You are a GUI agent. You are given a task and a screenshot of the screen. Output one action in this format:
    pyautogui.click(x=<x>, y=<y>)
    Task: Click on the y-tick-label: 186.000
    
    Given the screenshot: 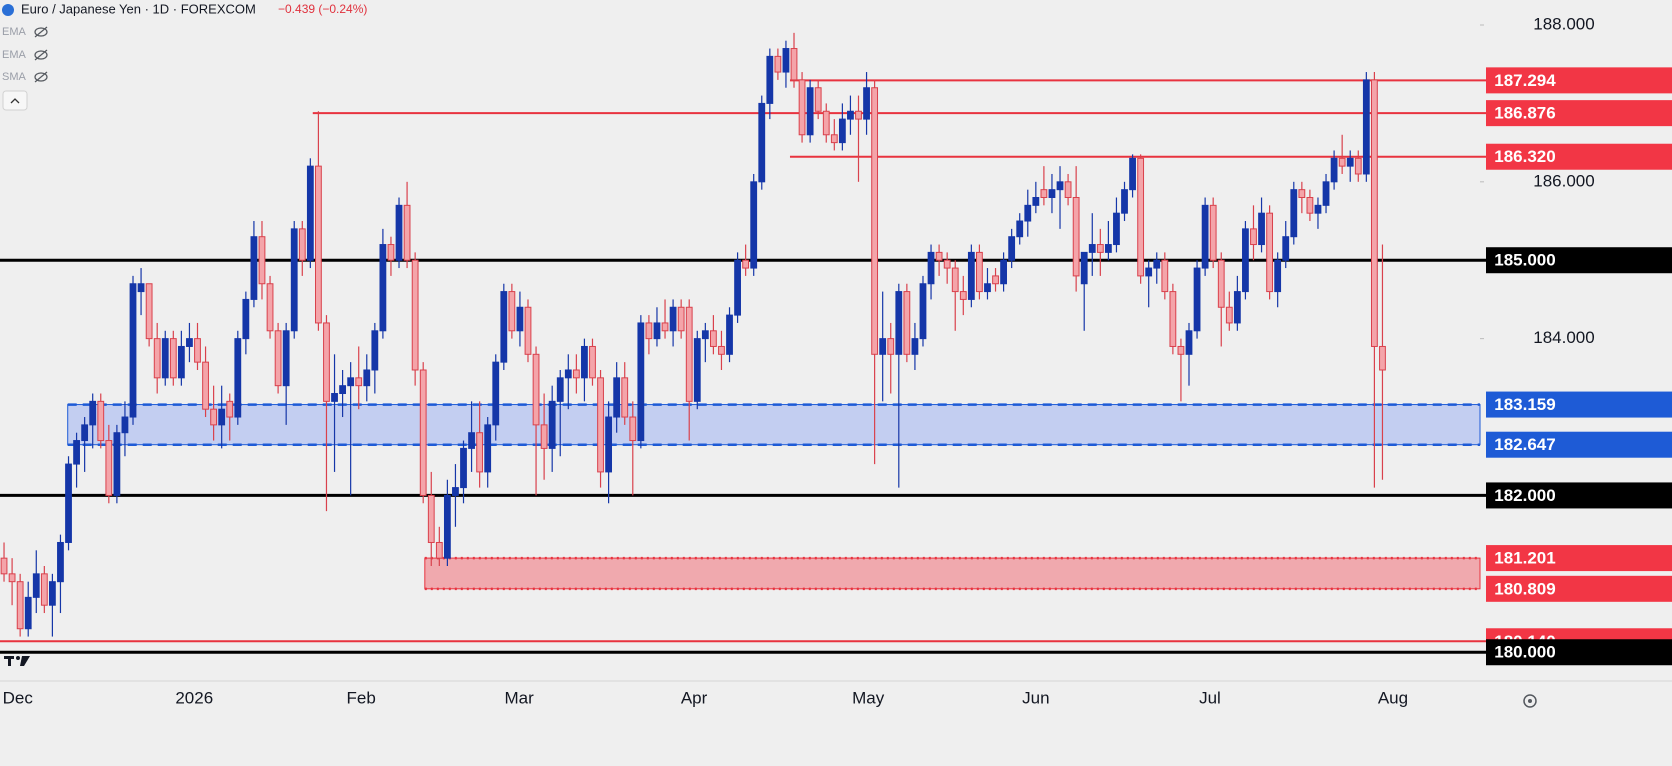 What is the action you would take?
    pyautogui.click(x=1563, y=180)
    